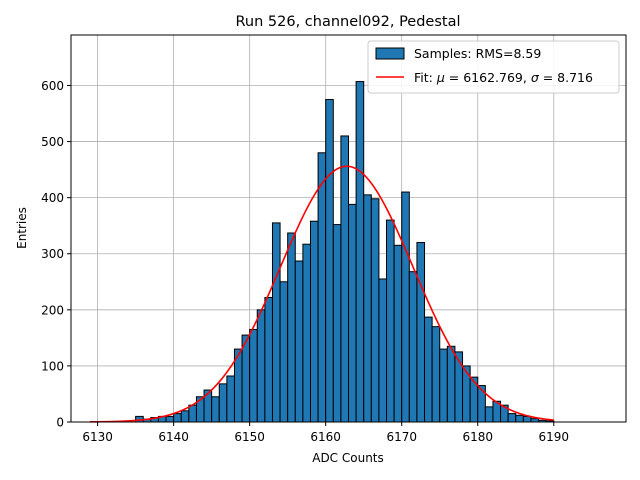 The height and width of the screenshot is (480, 640). Describe the element at coordinates (249, 437) in the screenshot. I see `x-tick-label: 6150` at that location.